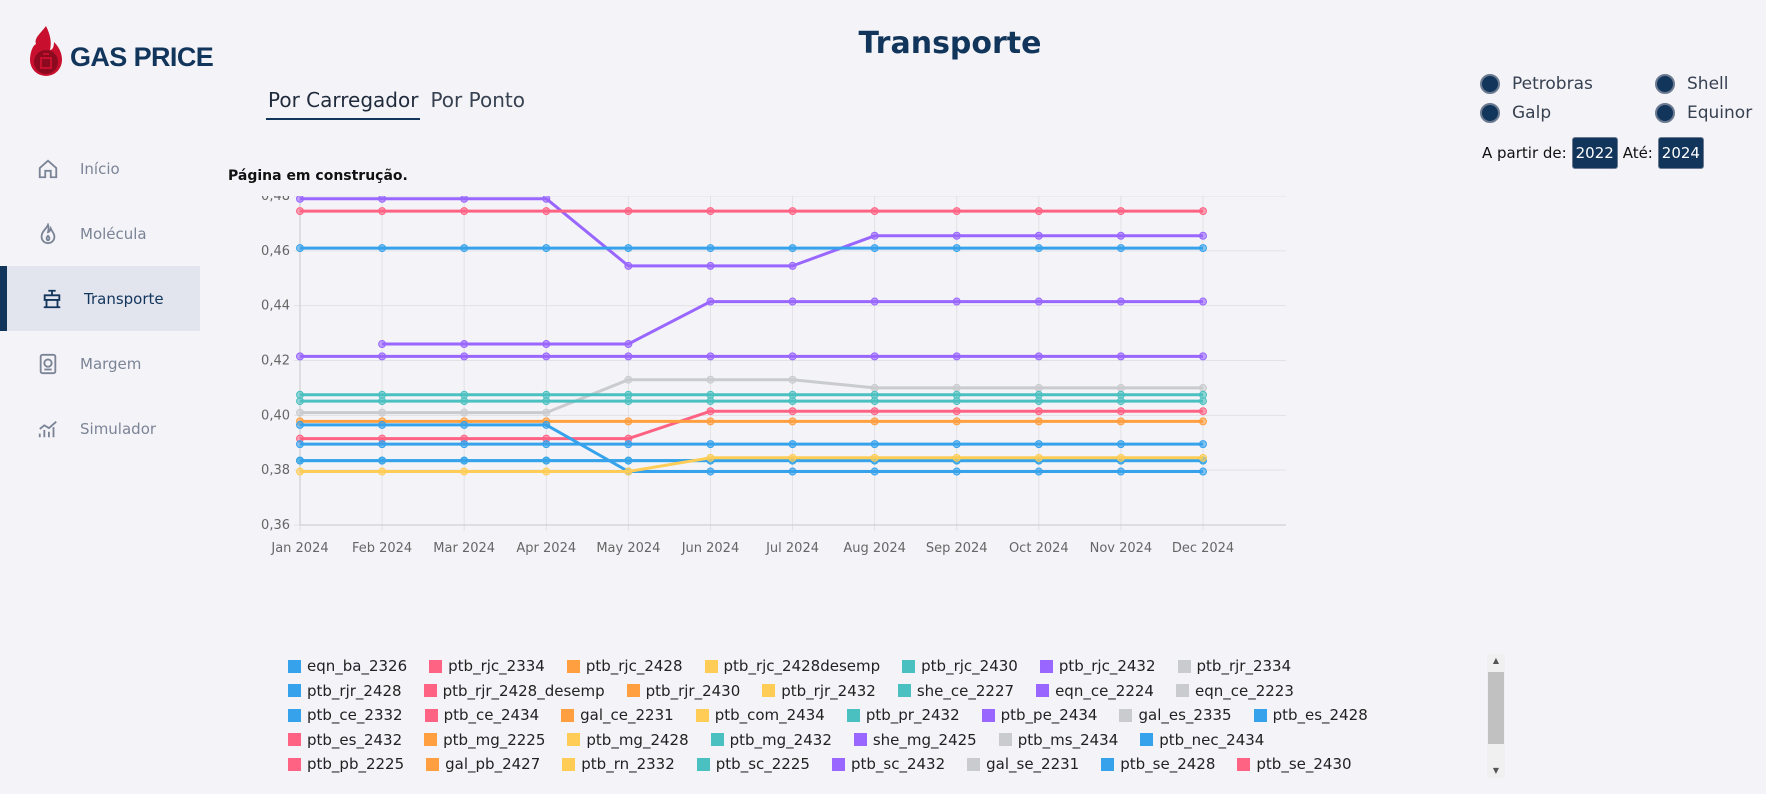 Image resolution: width=1766 pixels, height=794 pixels. I want to click on legend-label: ptb_rjc_2428desemp, so click(802, 666).